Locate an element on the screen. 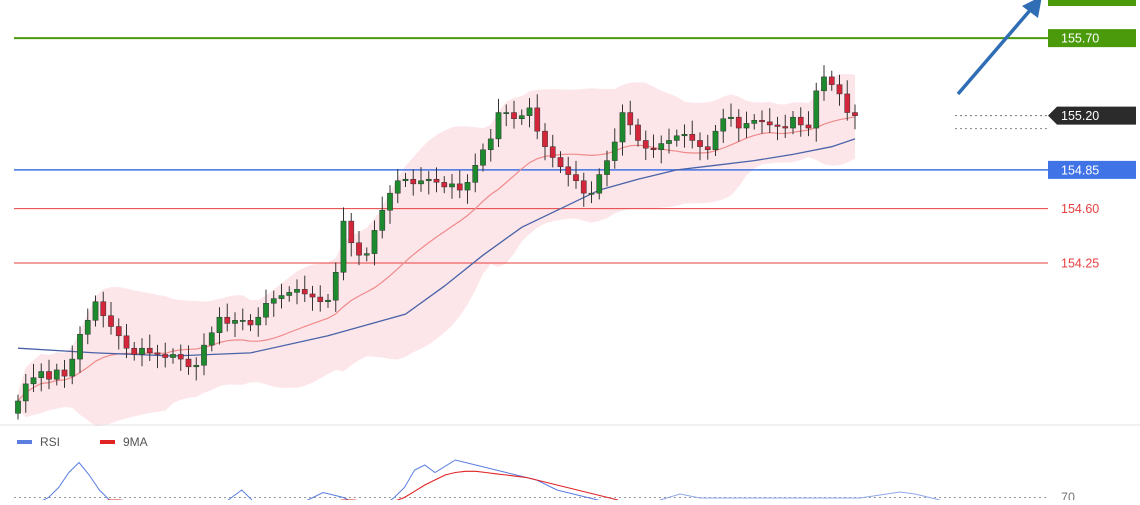 Image resolution: width=1140 pixels, height=505 pixels. level-155-70-tag: 155.70 is located at coordinates (1092, 38).